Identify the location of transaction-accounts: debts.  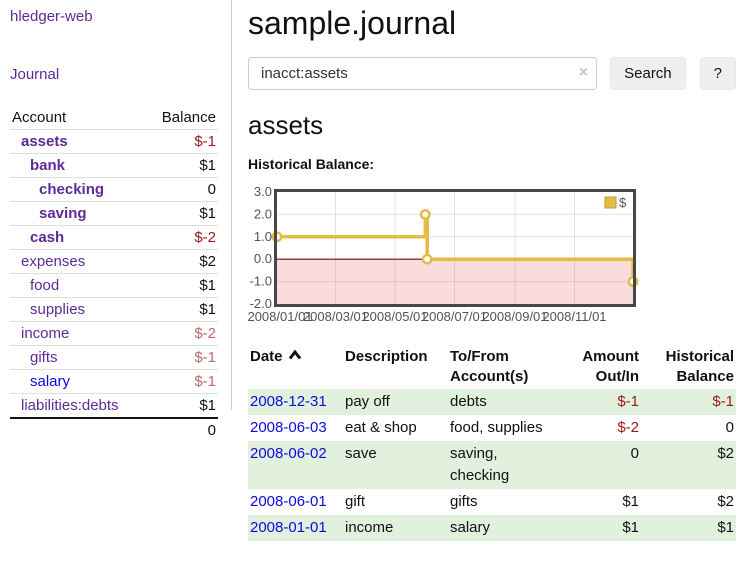
(468, 401).